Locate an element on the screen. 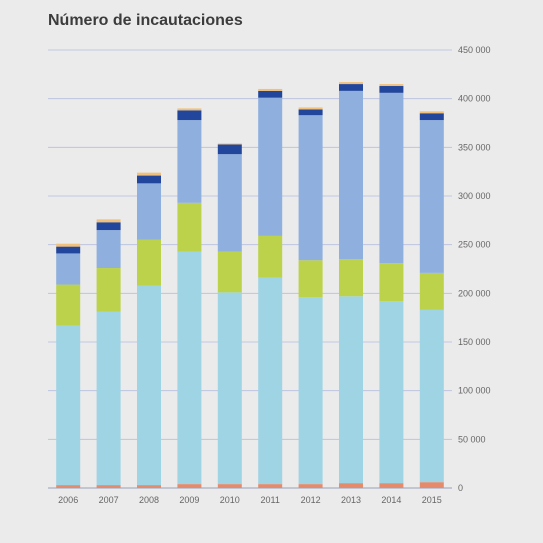 Image resolution: width=543 pixels, height=543 pixels. x-tick-label: 2015 is located at coordinates (432, 500).